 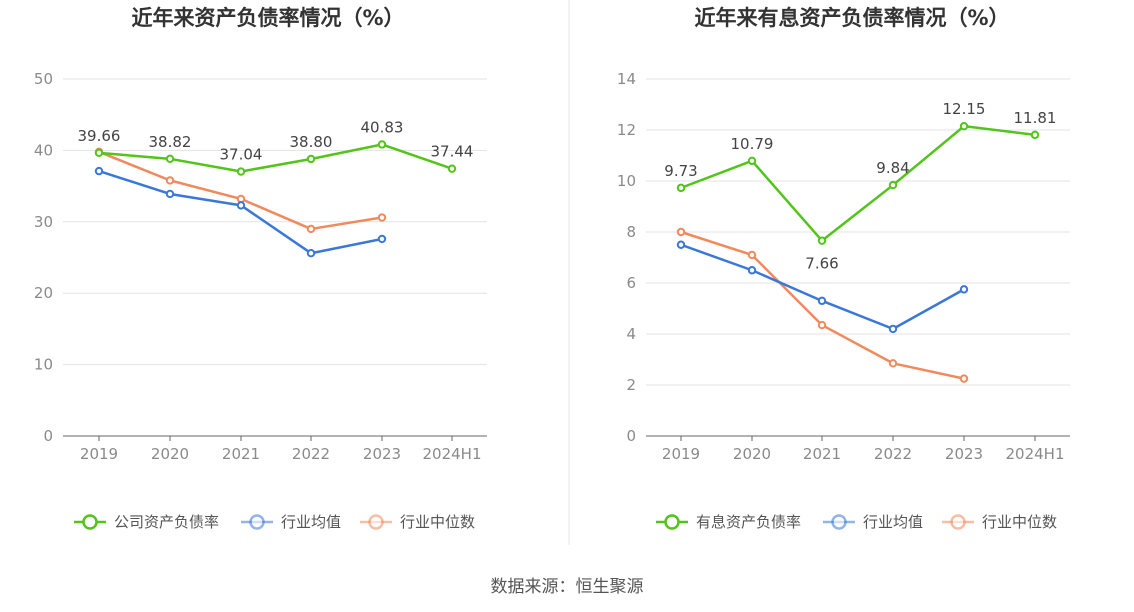 What do you see at coordinates (1035, 118) in the screenshot?
I see `data-label: 11.81` at bounding box center [1035, 118].